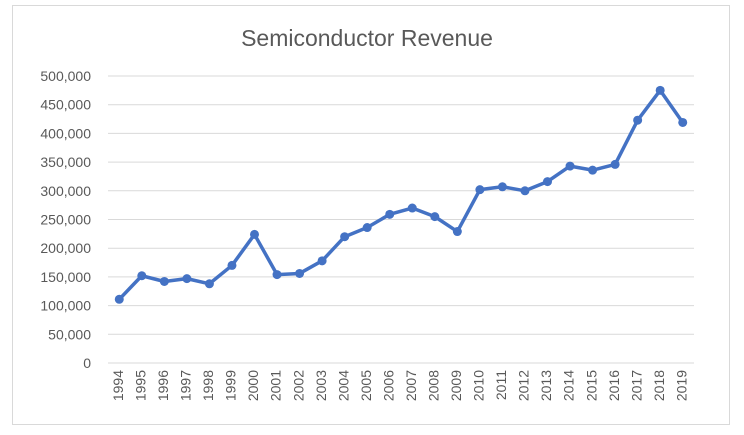 This screenshot has width=744, height=435. I want to click on chart-title: Semiconductor Revenue, so click(367, 38).